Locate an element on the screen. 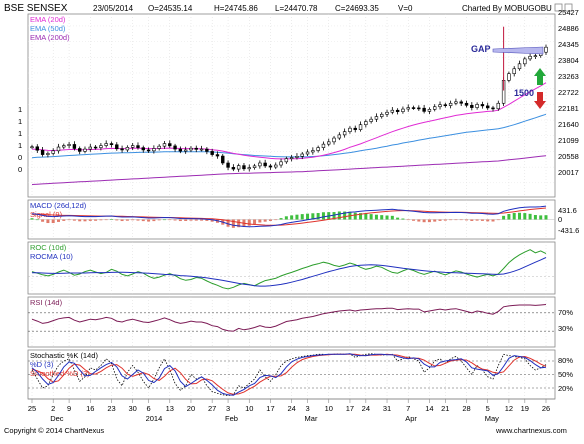 The image size is (584, 444). x-tick-label: 31 is located at coordinates (387, 408).